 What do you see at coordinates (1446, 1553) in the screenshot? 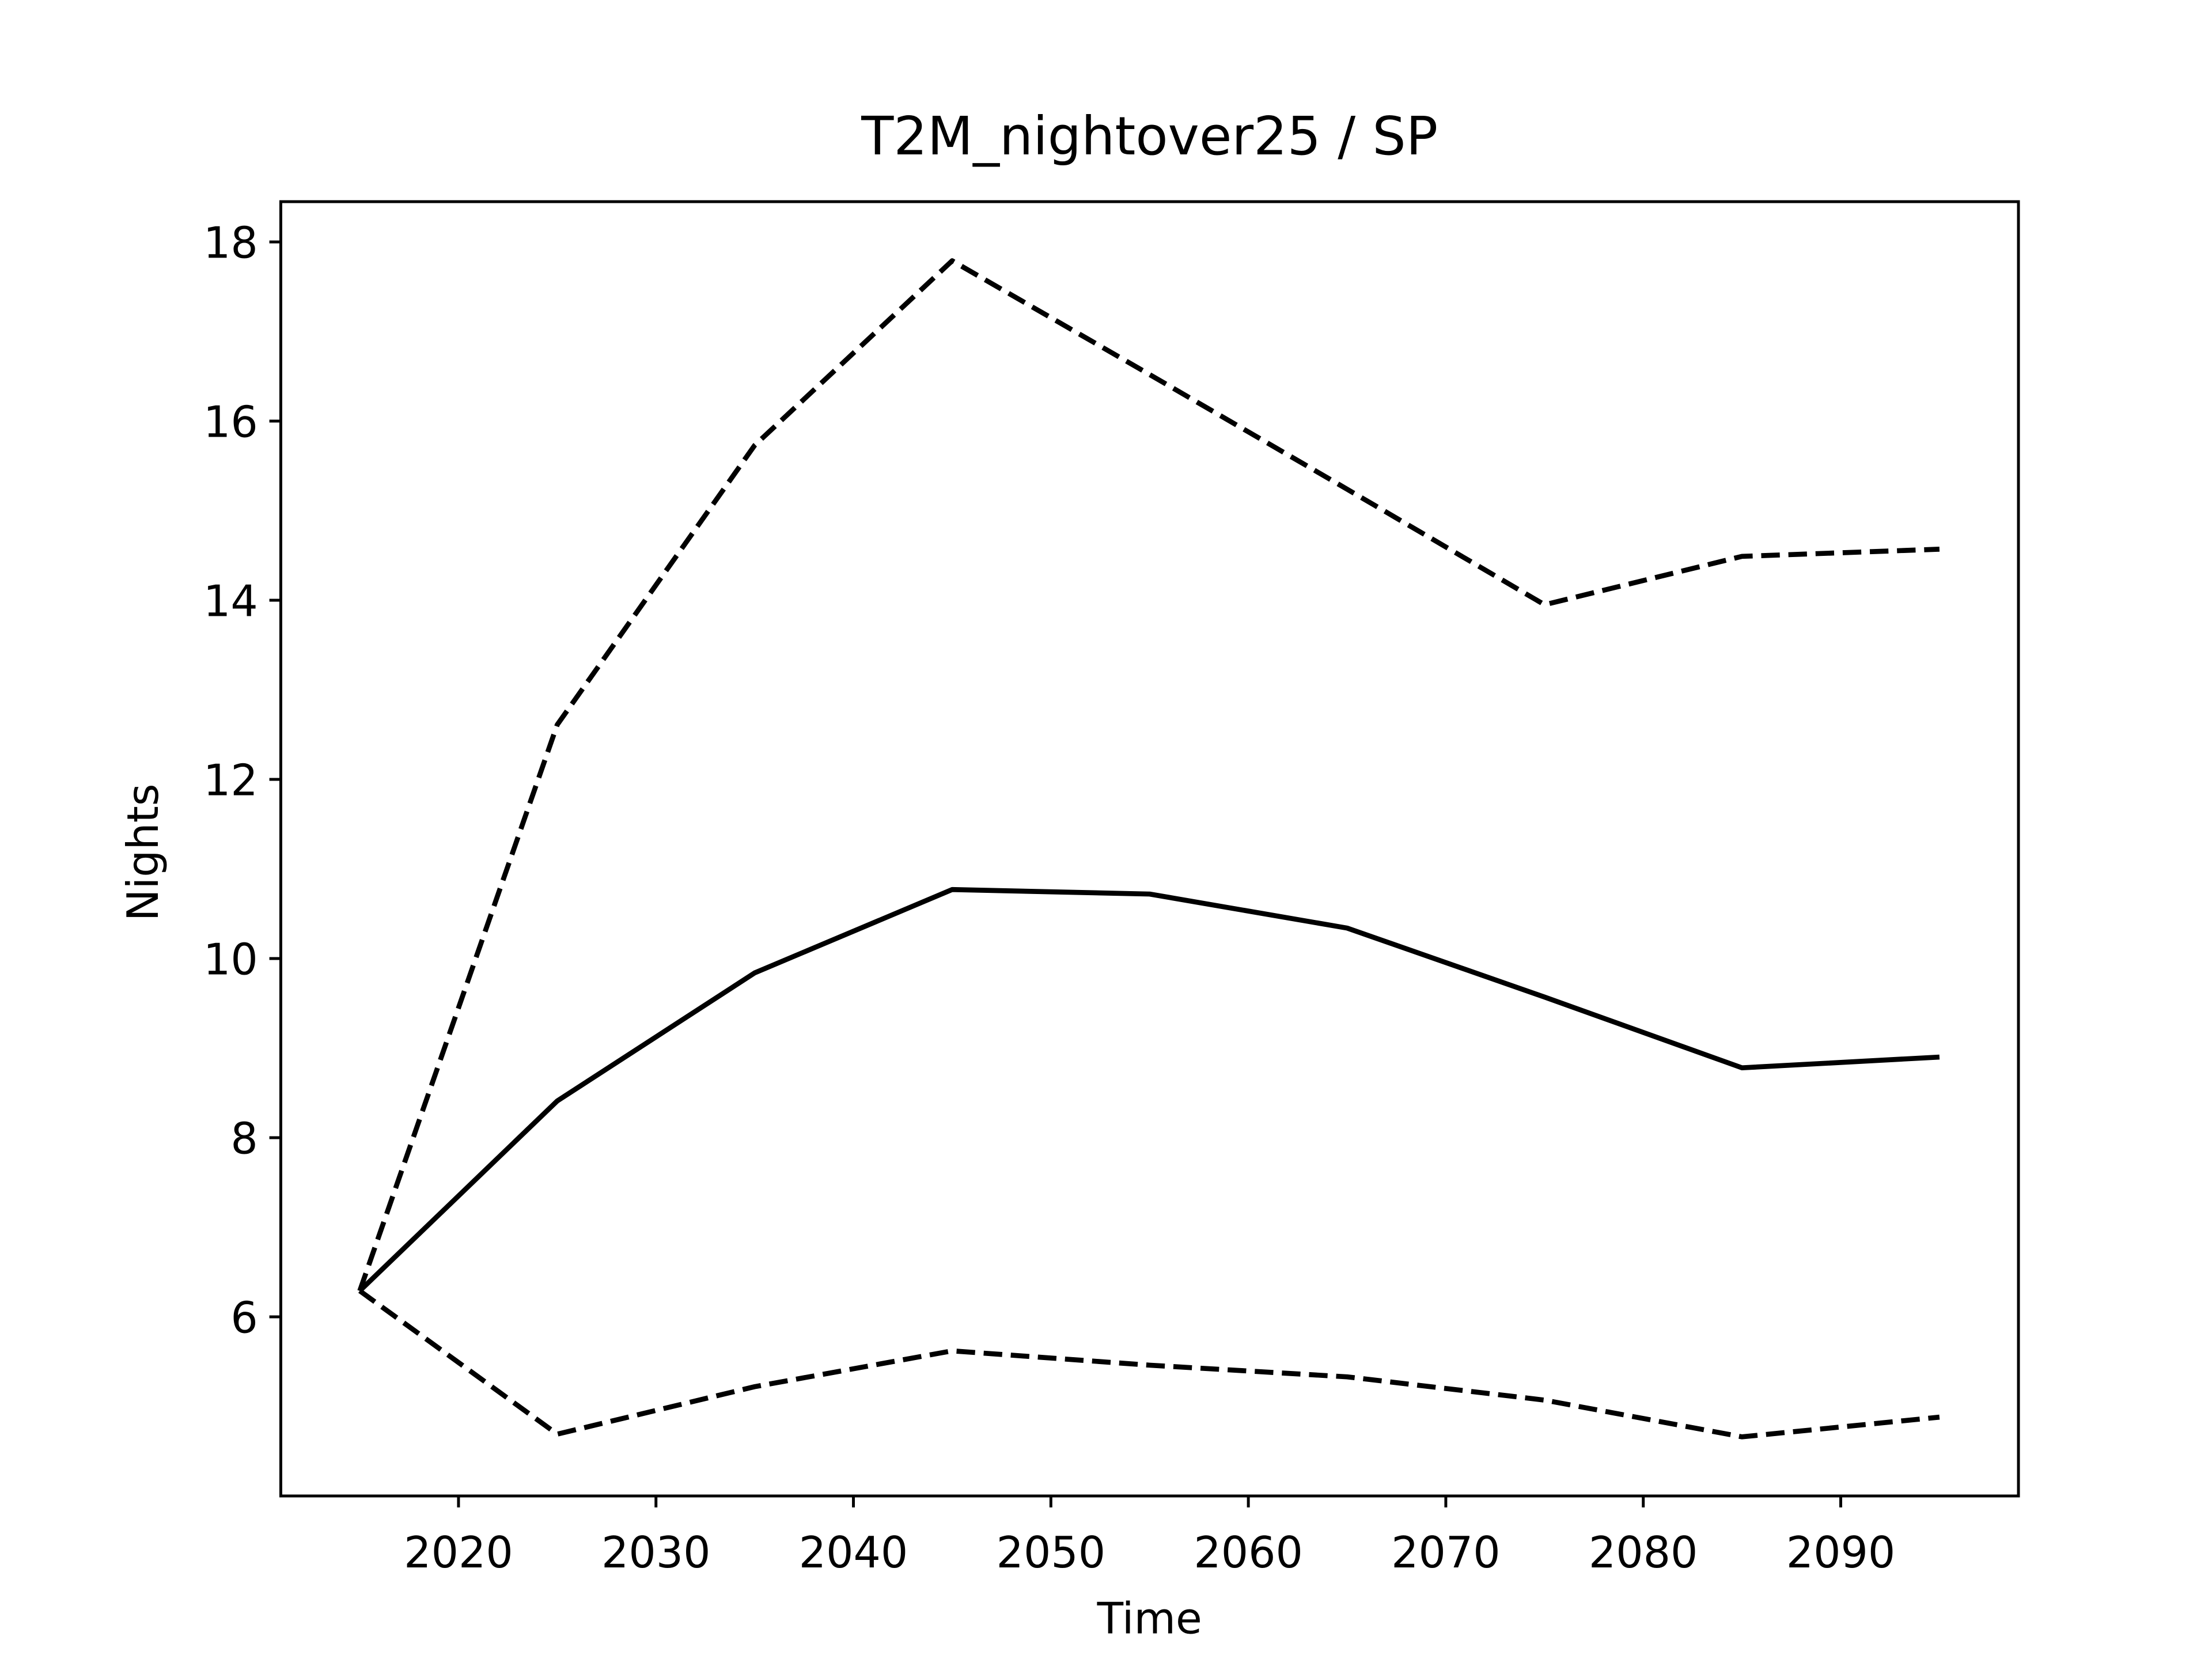
I see `x-tick-label: 2070` at bounding box center [1446, 1553].